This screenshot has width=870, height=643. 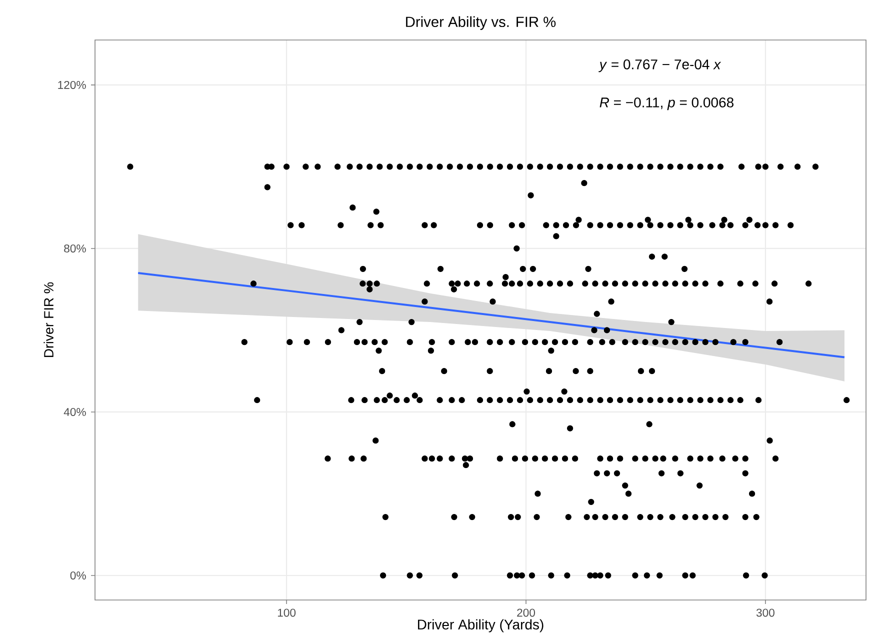 I want to click on y-tick-label: 120%, so click(x=72, y=84).